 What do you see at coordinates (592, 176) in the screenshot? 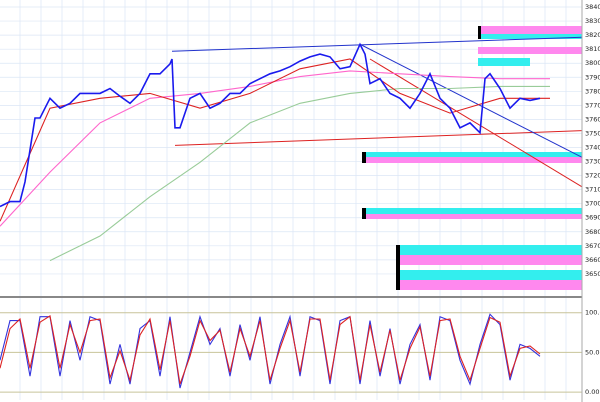
I see `y-tick-label: 37200` at bounding box center [592, 176].